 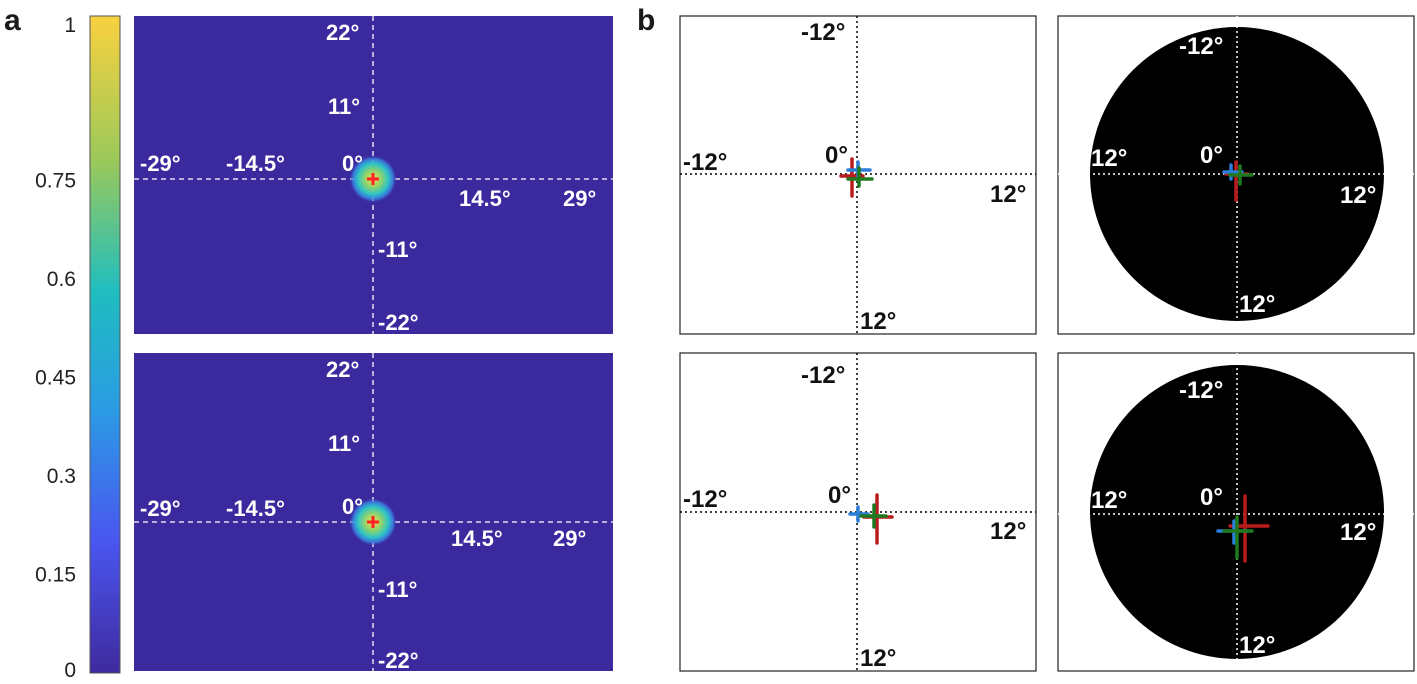 What do you see at coordinates (55, 377) in the screenshot?
I see `colorbar-tick-label: 0.45` at bounding box center [55, 377].